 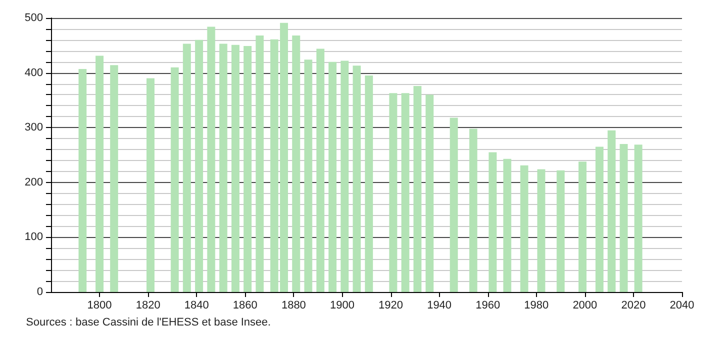 I want to click on x-tick-label: 2040, so click(x=682, y=306).